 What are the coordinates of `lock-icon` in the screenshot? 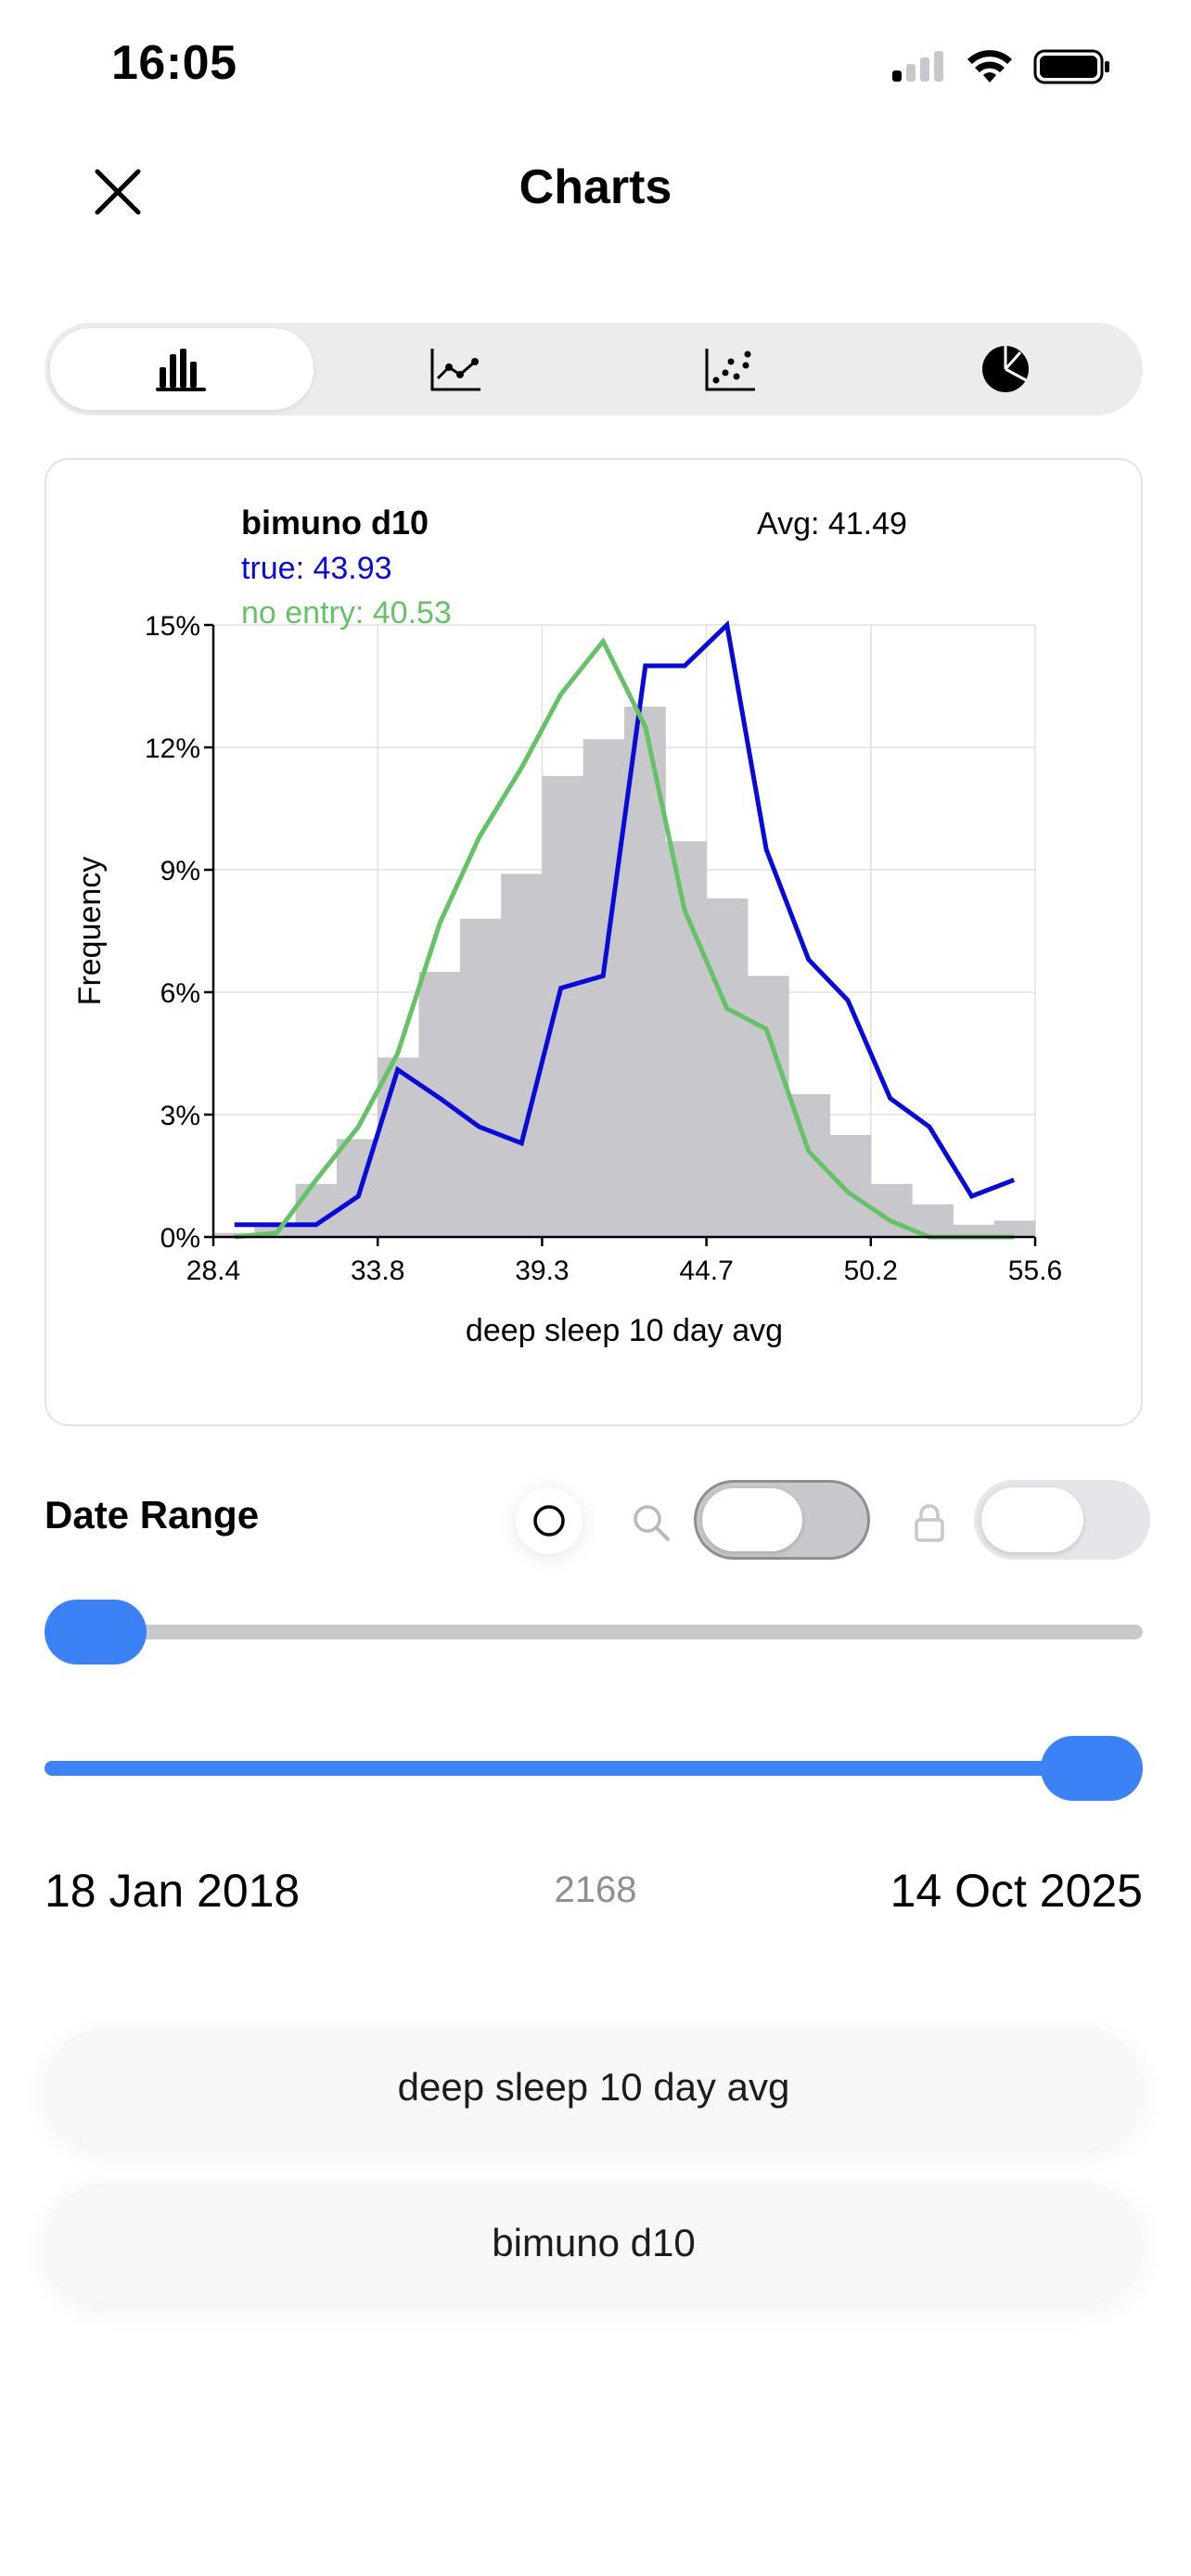 It's located at (929, 1523).